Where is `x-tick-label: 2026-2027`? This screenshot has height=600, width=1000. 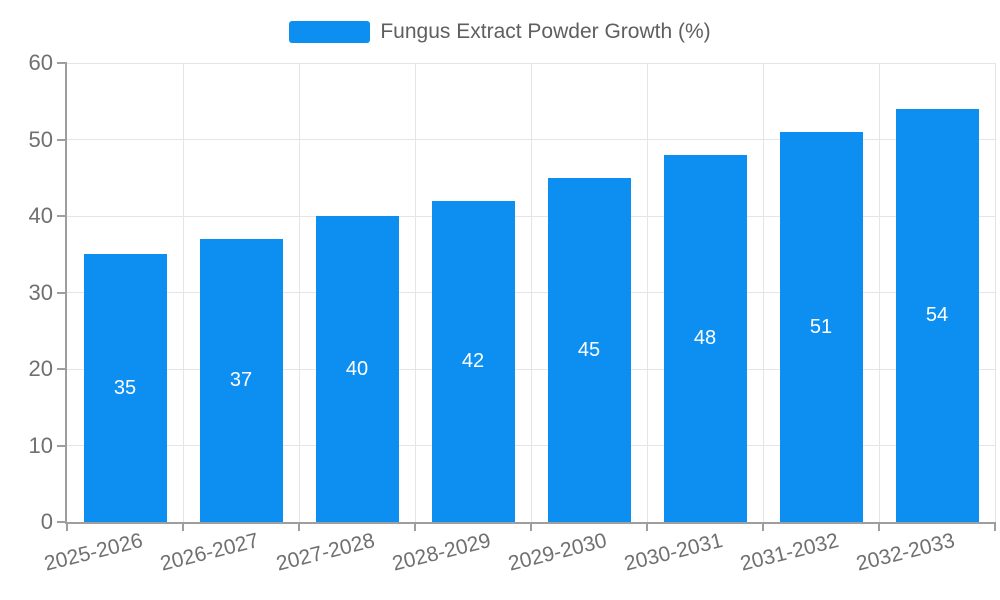
x-tick-label: 2026-2027 is located at coordinates (209, 552).